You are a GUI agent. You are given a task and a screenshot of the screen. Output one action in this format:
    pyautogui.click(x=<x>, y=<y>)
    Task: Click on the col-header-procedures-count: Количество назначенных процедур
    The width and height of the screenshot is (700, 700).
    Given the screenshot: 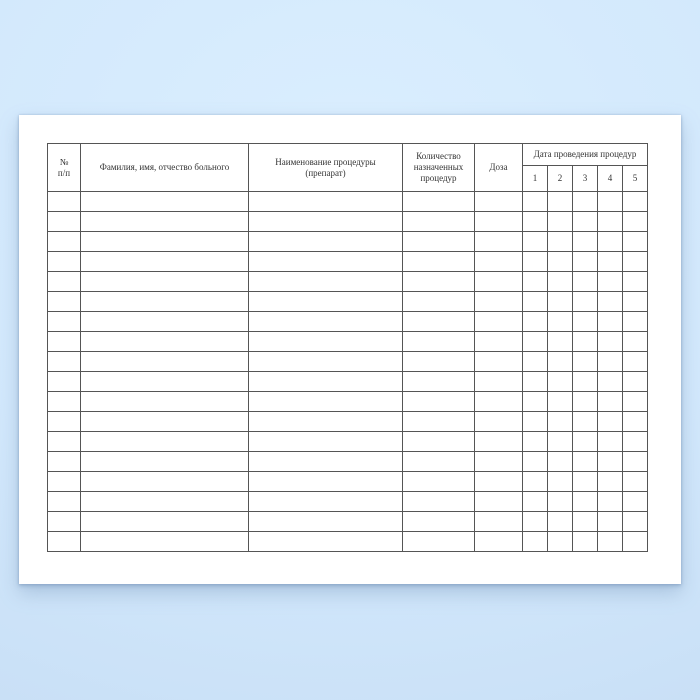 What is the action you would take?
    pyautogui.click(x=438, y=167)
    